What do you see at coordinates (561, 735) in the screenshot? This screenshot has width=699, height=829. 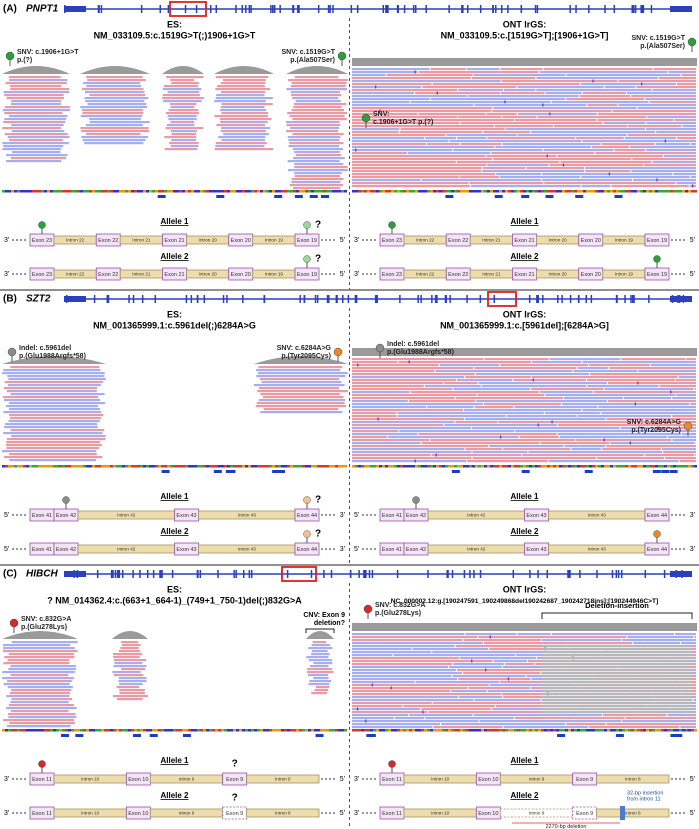 I see `exon-marker` at bounding box center [561, 735].